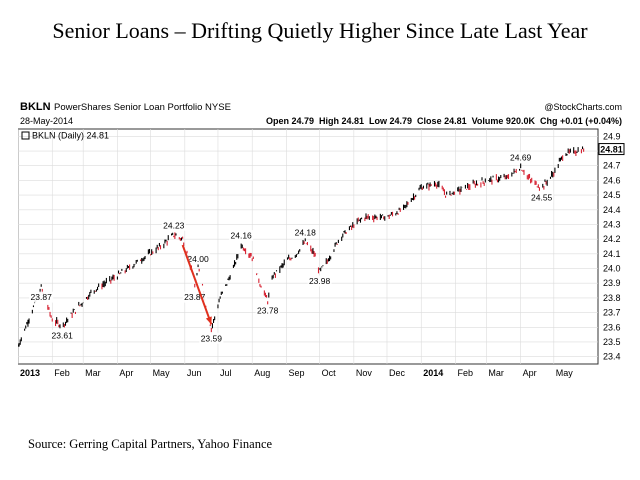 This screenshot has width=640, height=480. I want to click on annotation-label: 24.16, so click(242, 236).